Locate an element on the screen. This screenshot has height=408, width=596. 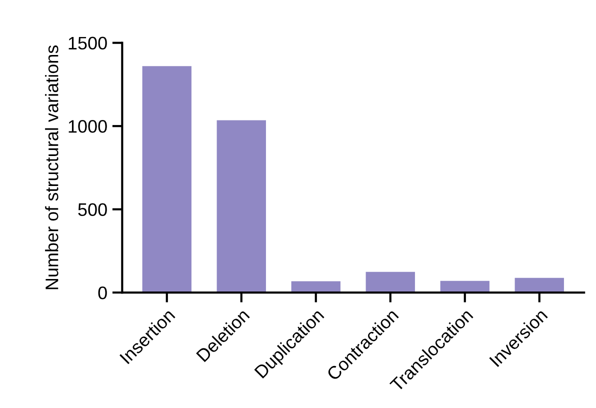
y-axis-title: Number of structural variations is located at coordinates (51, 167).